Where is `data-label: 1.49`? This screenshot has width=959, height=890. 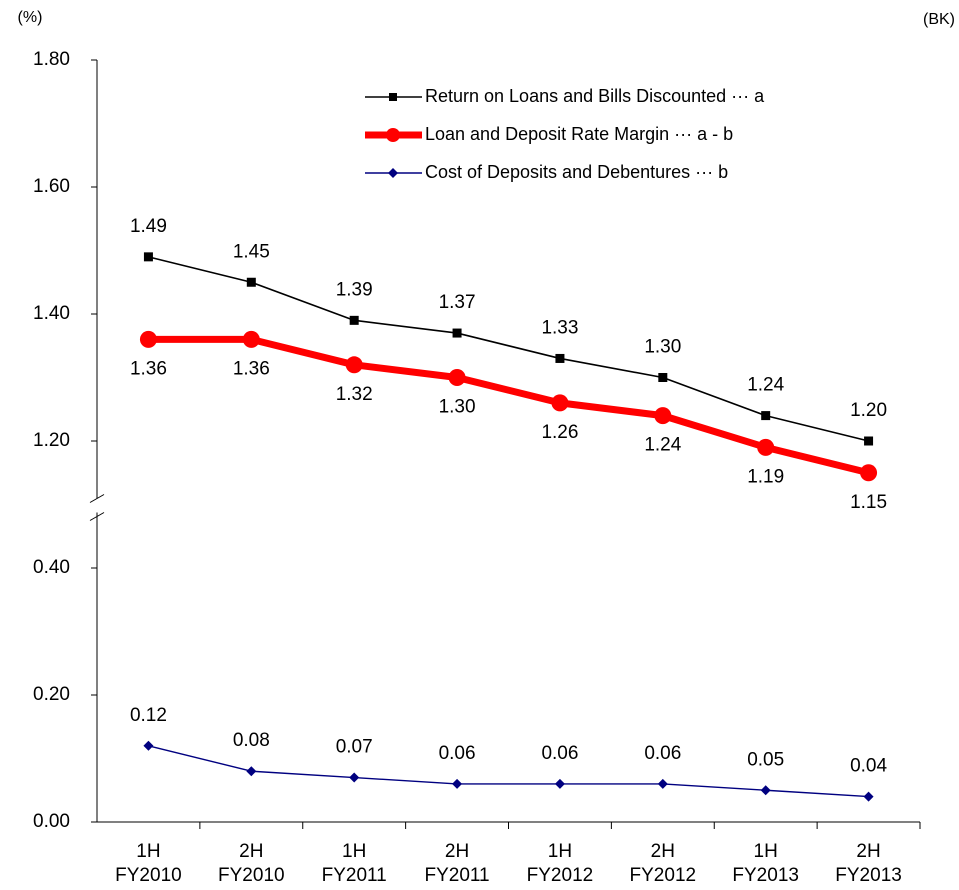
data-label: 1.49 is located at coordinates (148, 226).